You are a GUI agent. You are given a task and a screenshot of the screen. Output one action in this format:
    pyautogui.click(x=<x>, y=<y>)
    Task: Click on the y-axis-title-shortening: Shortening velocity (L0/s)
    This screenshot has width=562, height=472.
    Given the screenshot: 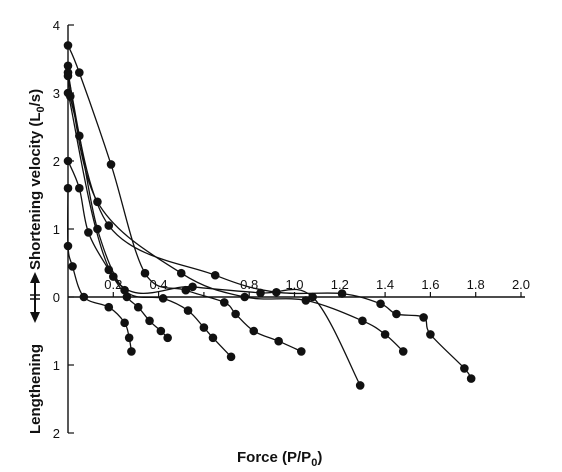 What is the action you would take?
    pyautogui.click(x=37, y=179)
    